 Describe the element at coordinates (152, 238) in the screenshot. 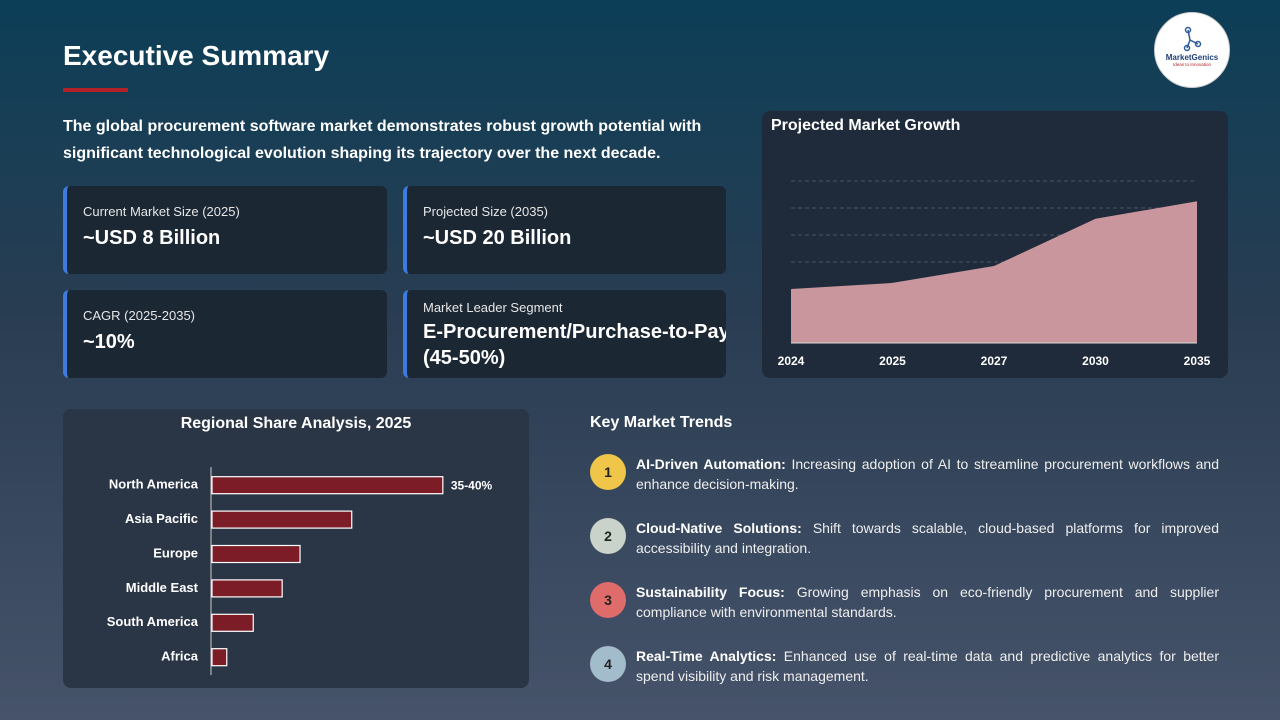

I see `metric-value: ~USD 8 Billion` at that location.